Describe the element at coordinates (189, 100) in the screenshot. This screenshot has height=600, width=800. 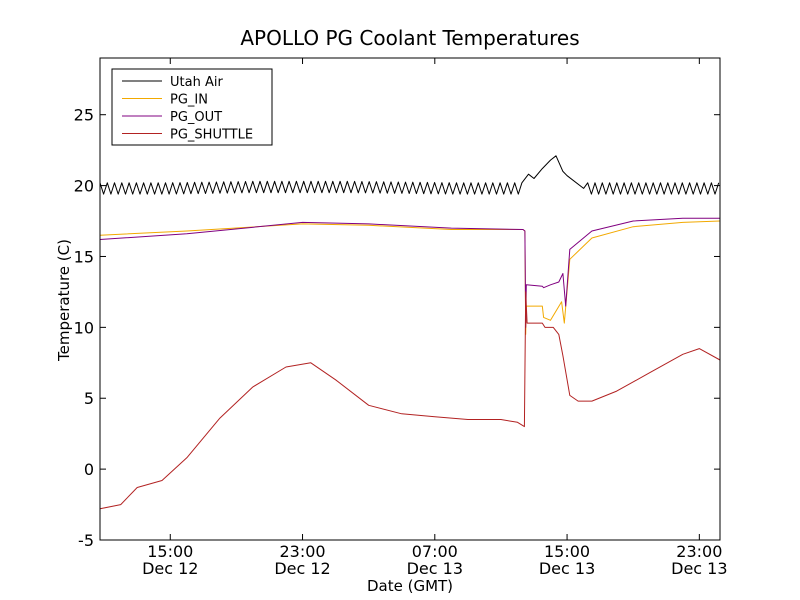
I see `legend-label: PG_IN` at that location.